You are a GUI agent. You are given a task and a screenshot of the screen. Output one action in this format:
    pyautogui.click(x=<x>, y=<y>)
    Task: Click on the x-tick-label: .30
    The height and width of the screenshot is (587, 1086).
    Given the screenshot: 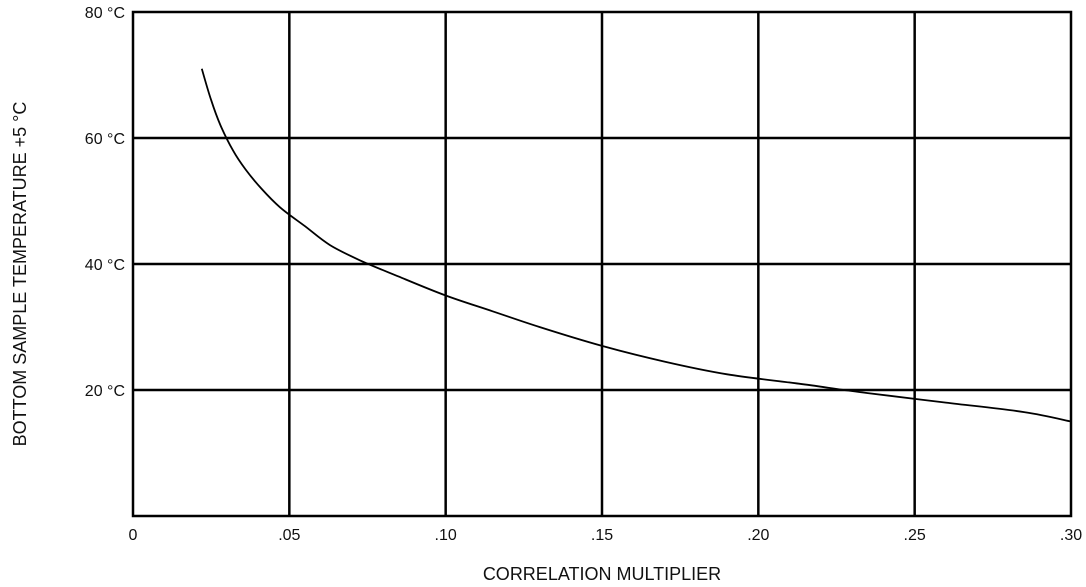 What is the action you would take?
    pyautogui.click(x=1071, y=535)
    